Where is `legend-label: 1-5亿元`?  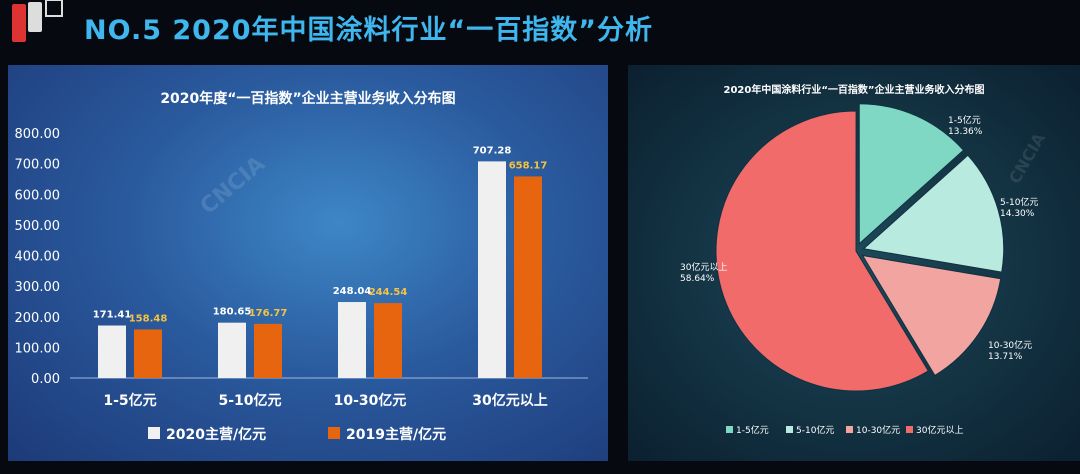 legend-label: 1-5亿元 is located at coordinates (752, 430).